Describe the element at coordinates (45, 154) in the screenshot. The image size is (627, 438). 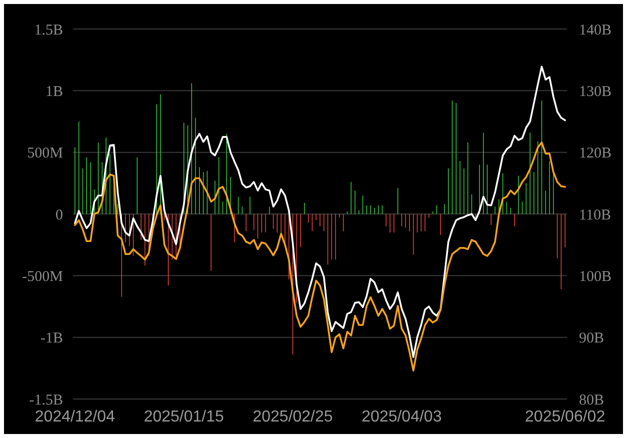
I see `y-tick-label: 500M` at that location.